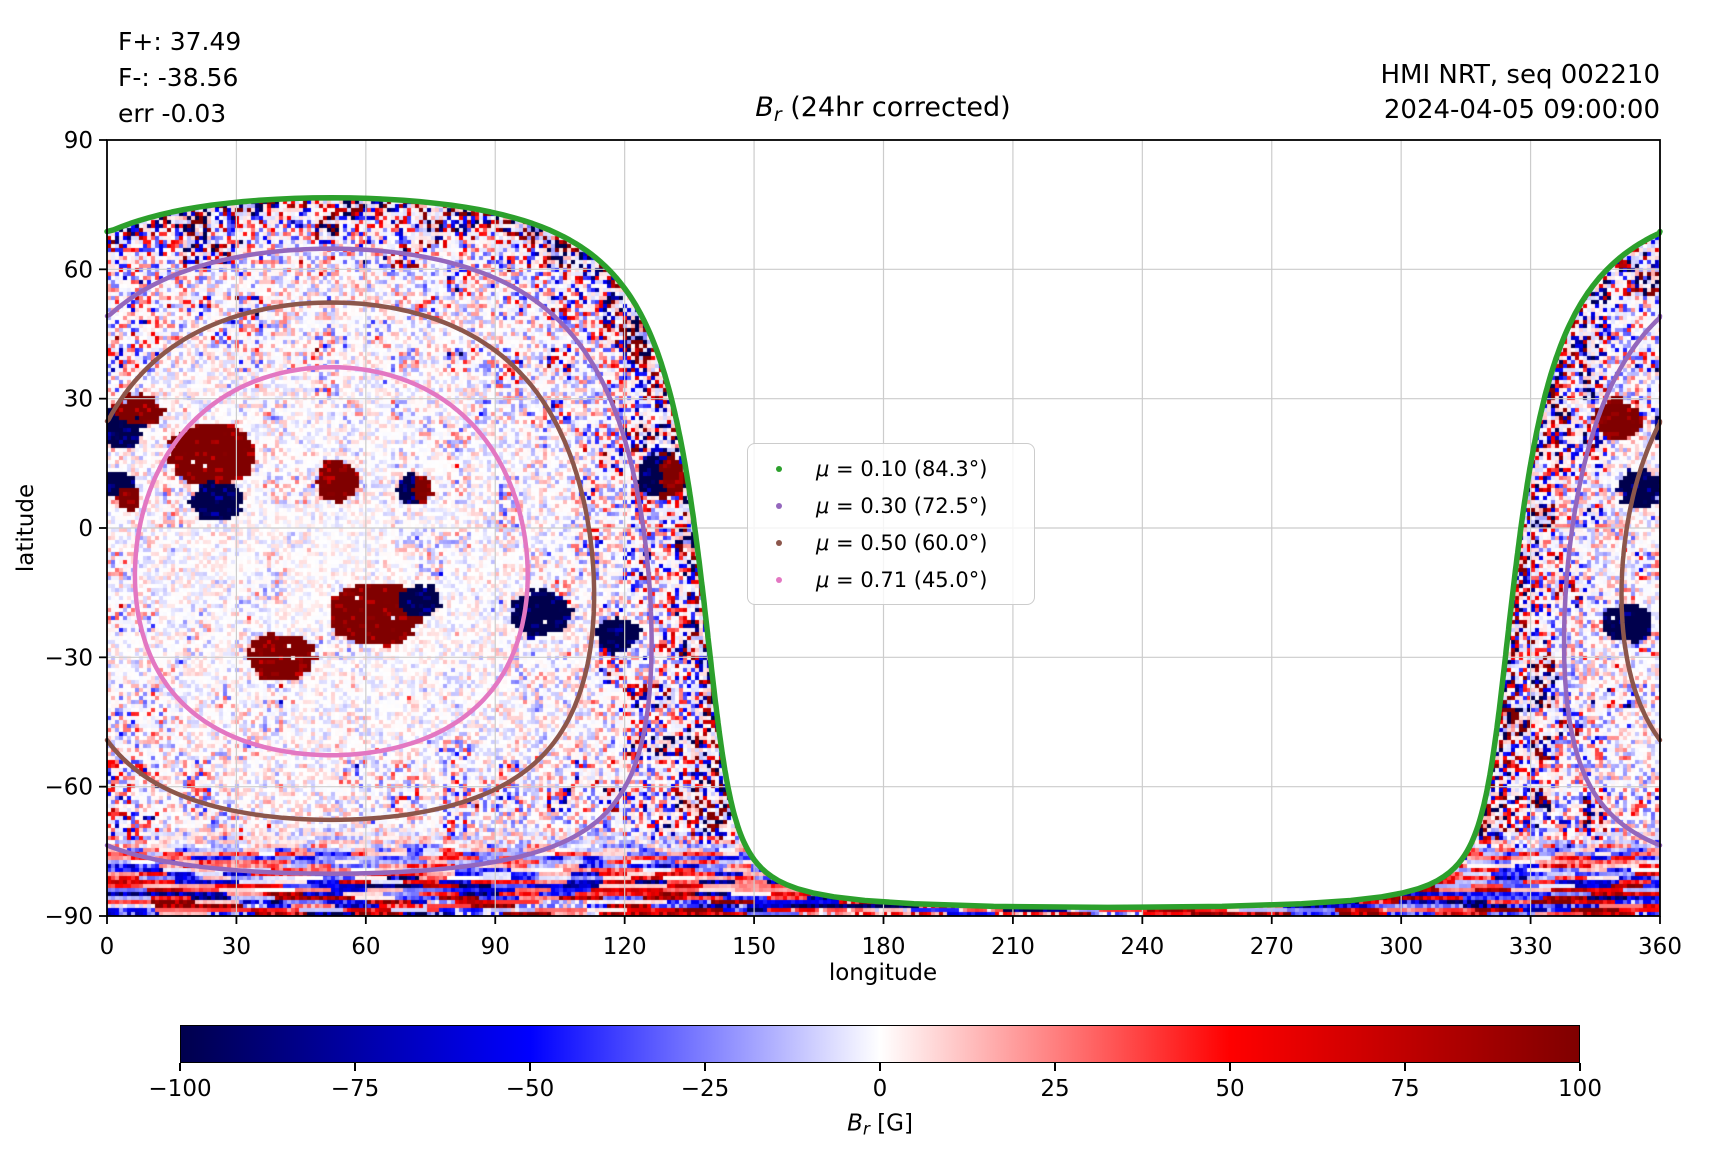 The height and width of the screenshot is (1152, 1728). I want to click on x-axis-label: longitude, so click(883, 973).